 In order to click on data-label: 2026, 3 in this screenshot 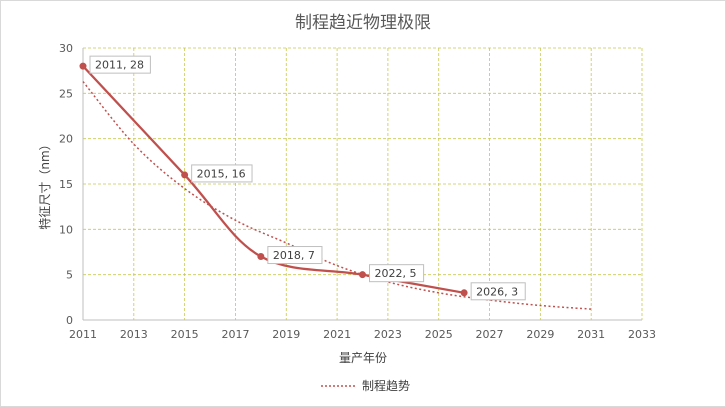, I will do `click(497, 291)`.